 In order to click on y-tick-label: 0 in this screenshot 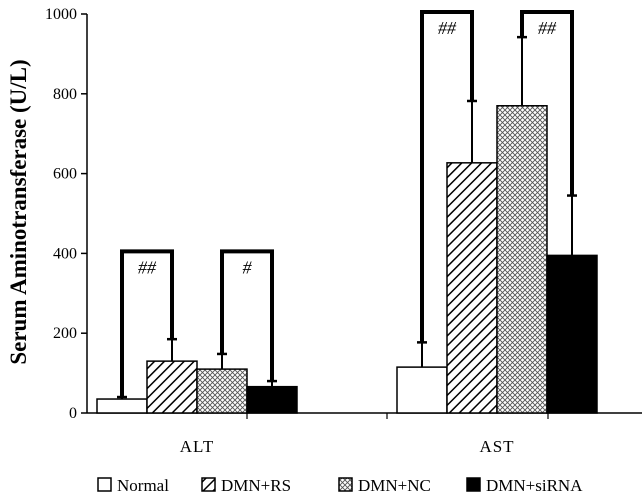, I will do `click(73, 413)`.